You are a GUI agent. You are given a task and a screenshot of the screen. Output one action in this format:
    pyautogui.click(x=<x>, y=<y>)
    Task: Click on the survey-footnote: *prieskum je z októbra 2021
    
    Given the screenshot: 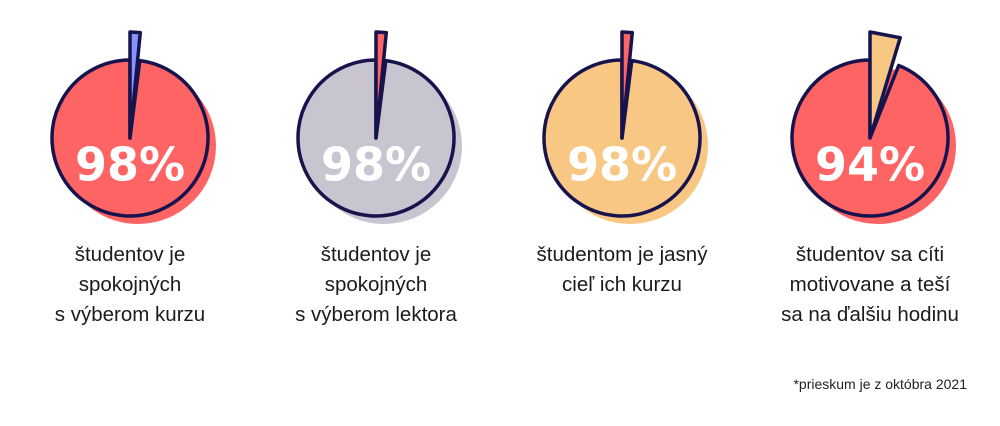 What is the action you would take?
    pyautogui.click(x=880, y=384)
    